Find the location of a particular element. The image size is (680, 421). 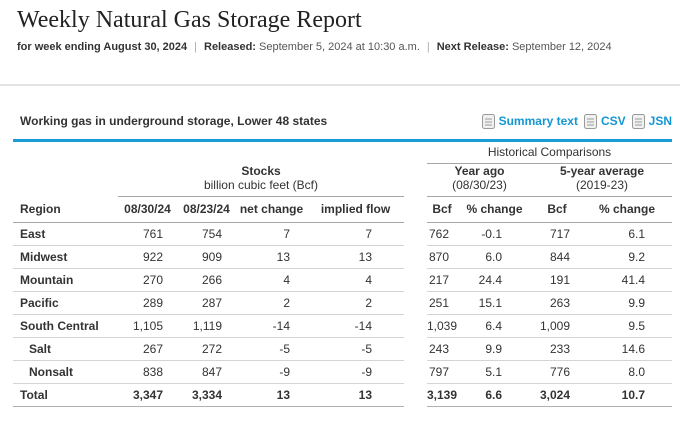

col-current-week: 08/30/24 is located at coordinates (147, 209).